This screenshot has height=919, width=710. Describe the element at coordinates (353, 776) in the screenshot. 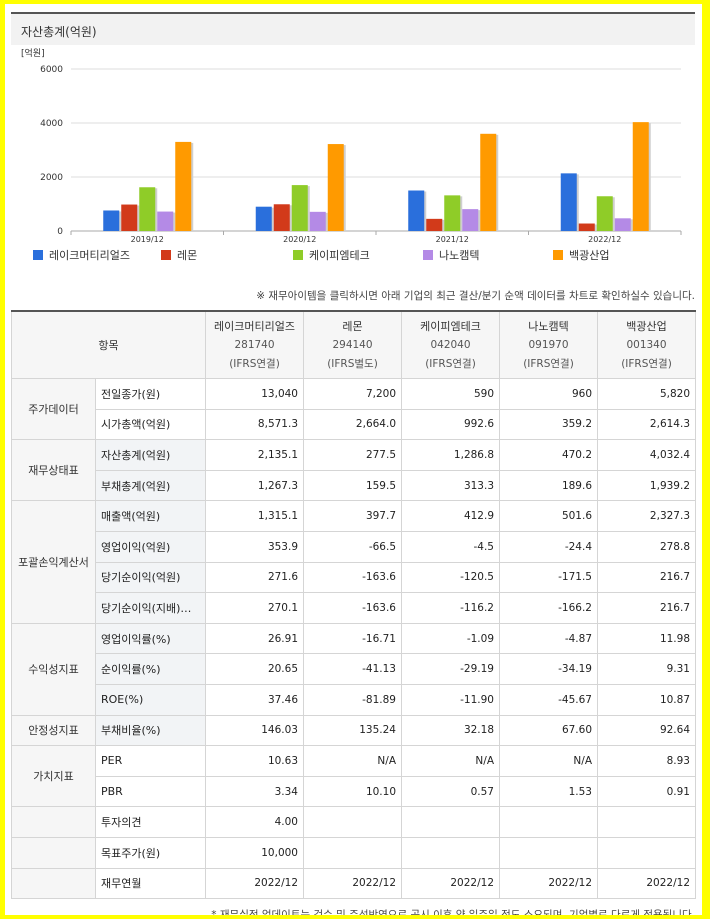

I see `table-row: 가치지표 PER 10.63 N/A N/A N/A 8.93` at that location.